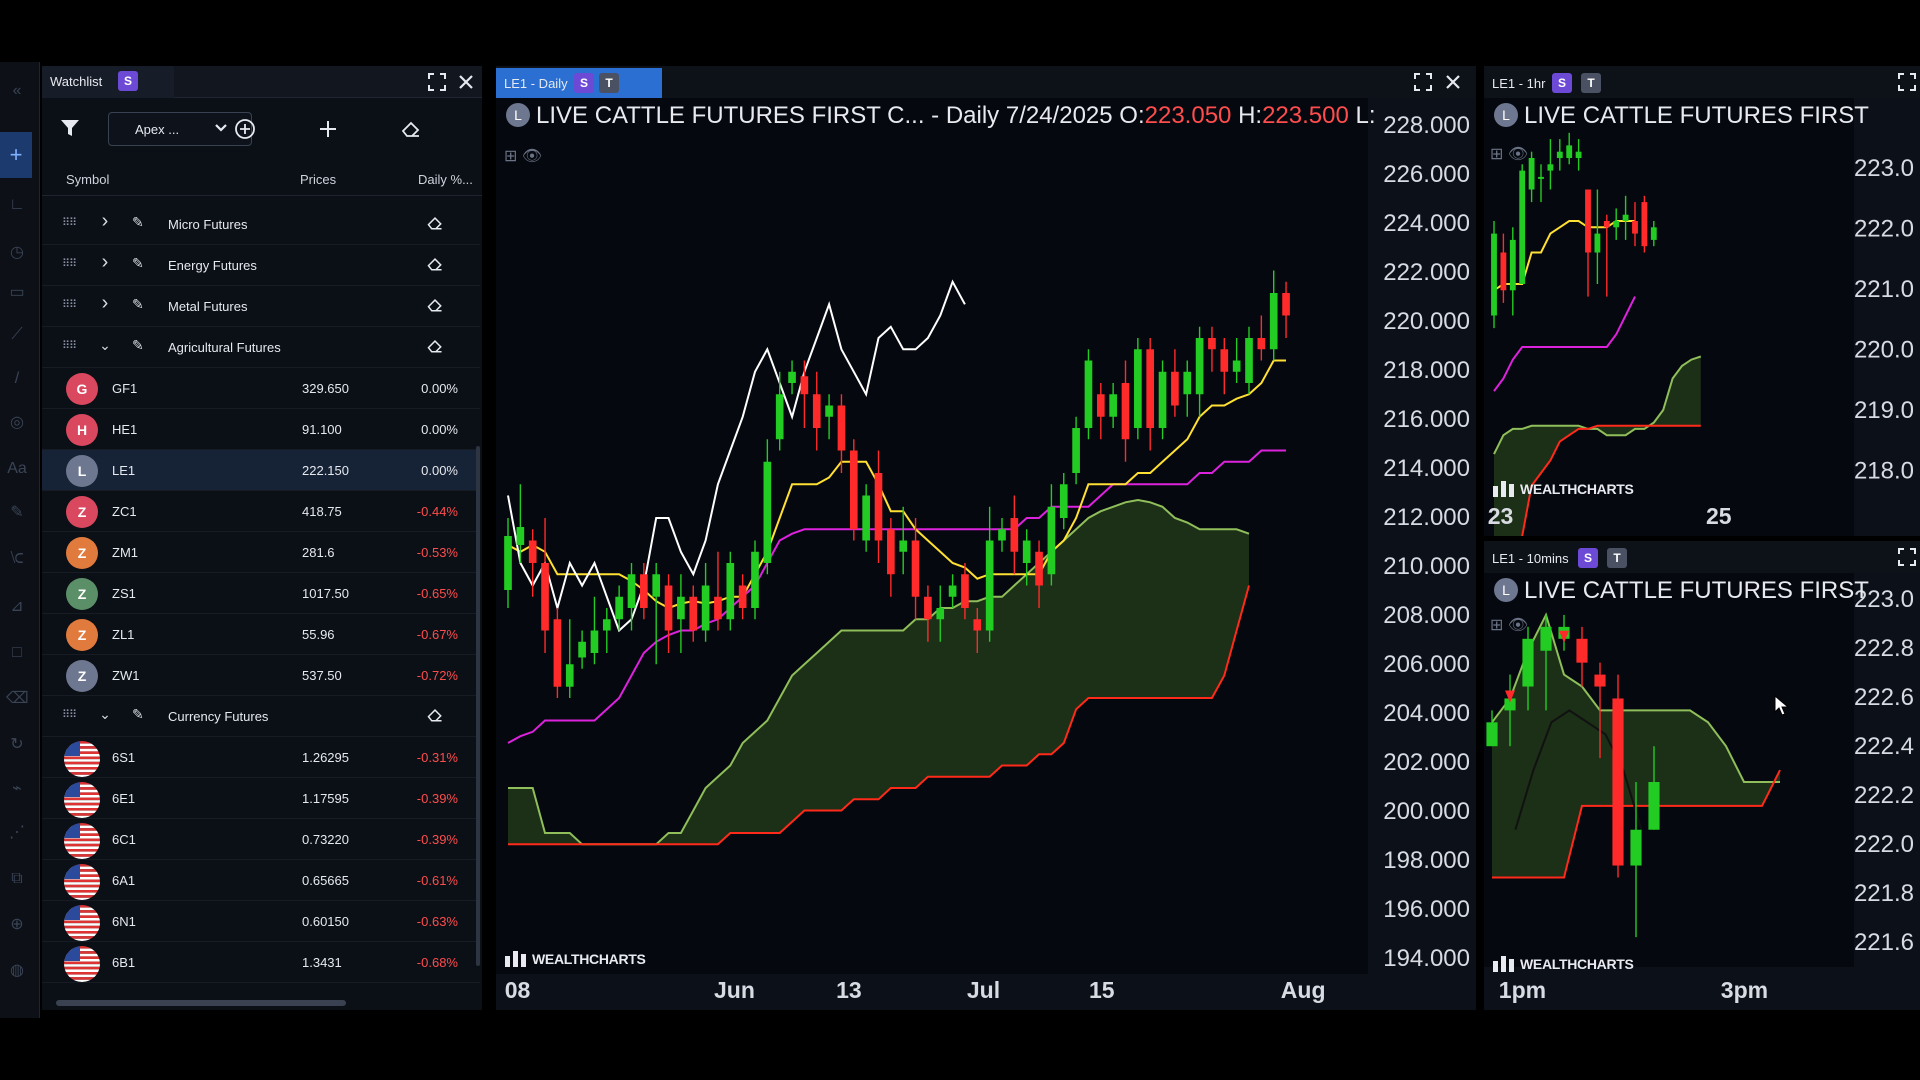  I want to click on filter-icon, so click(70, 128).